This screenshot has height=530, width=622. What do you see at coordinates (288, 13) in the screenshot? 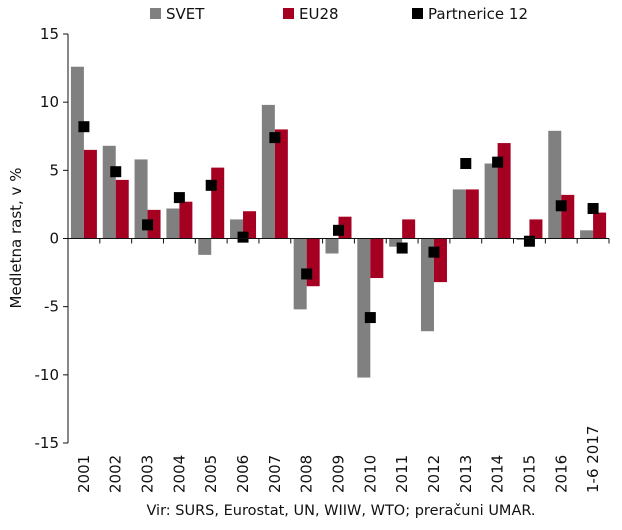
I see `legend-swatch-eu28` at bounding box center [288, 13].